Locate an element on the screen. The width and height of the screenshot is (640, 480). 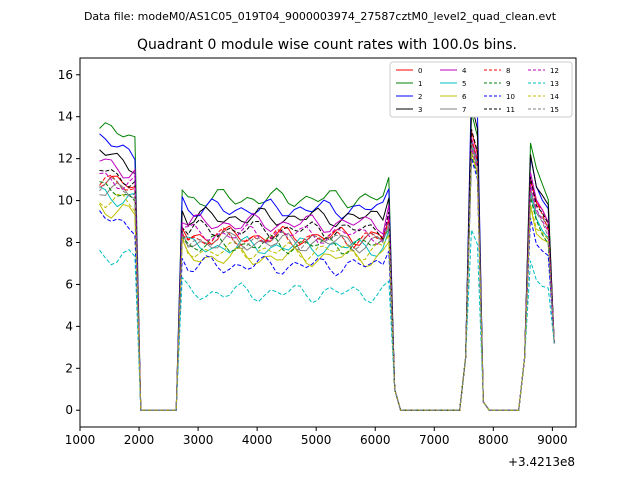
legend-label-7: 7 is located at coordinates (464, 110).